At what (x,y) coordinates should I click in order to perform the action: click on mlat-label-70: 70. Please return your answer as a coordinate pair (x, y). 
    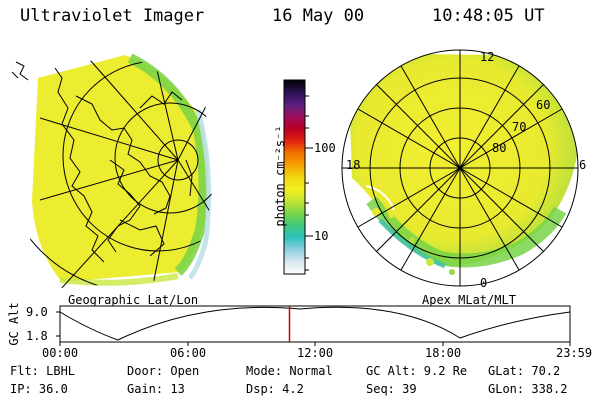
    Looking at the image, I should click on (519, 127).